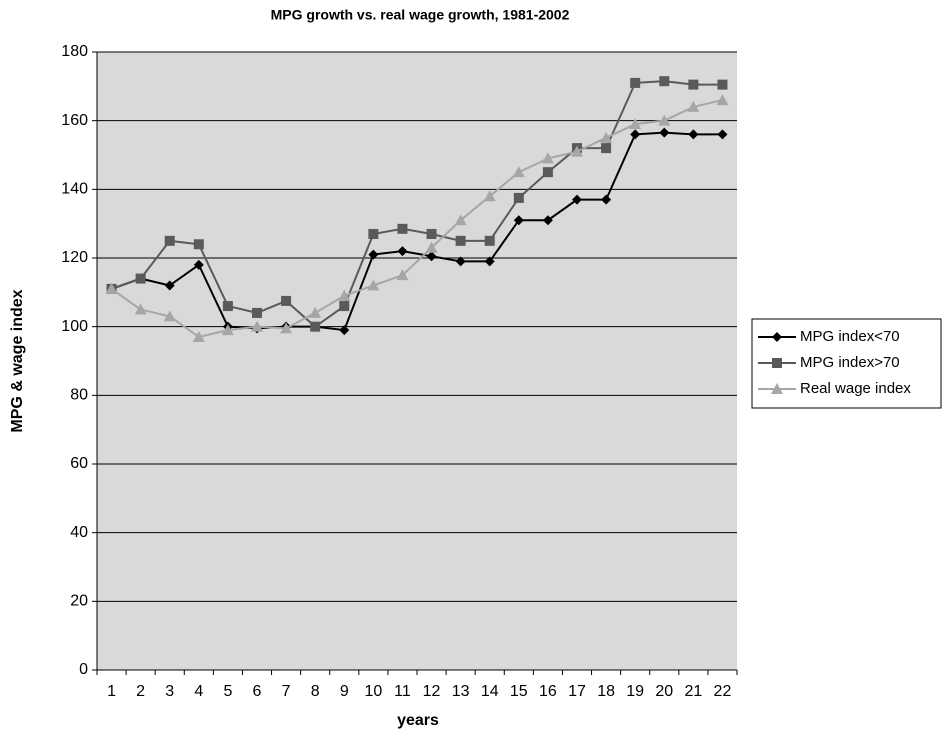 The image size is (943, 736). What do you see at coordinates (74, 326) in the screenshot?
I see `y-tick-label: 100` at bounding box center [74, 326].